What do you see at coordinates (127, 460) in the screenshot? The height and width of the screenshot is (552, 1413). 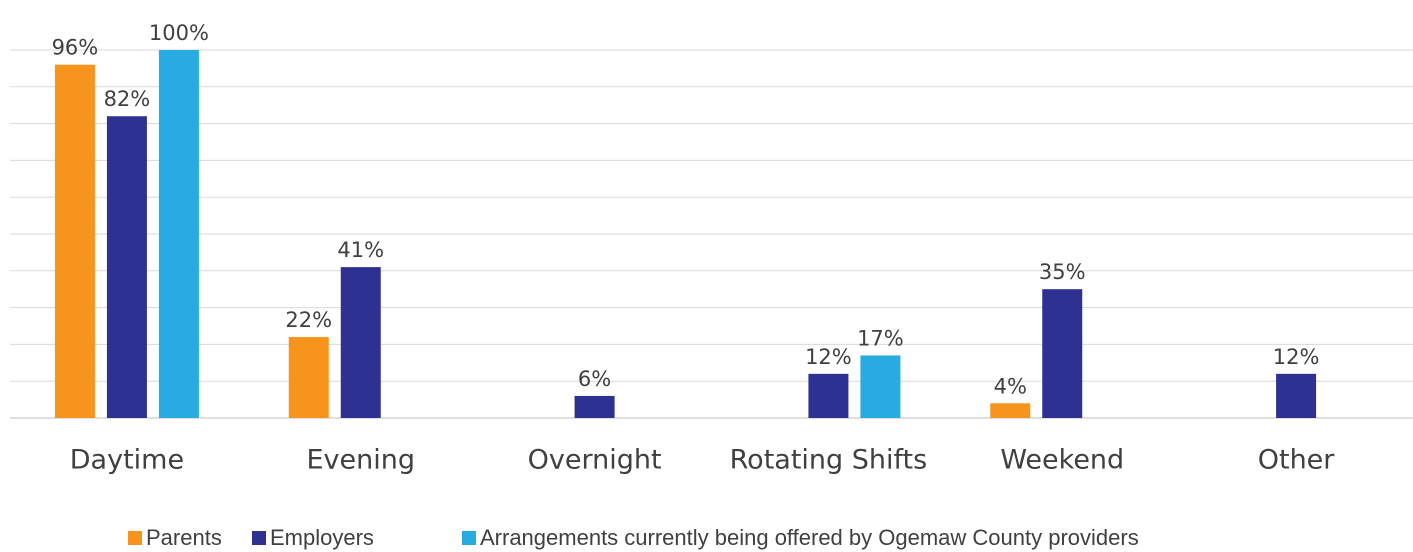 I see `x-tick-label: Daytime` at bounding box center [127, 460].